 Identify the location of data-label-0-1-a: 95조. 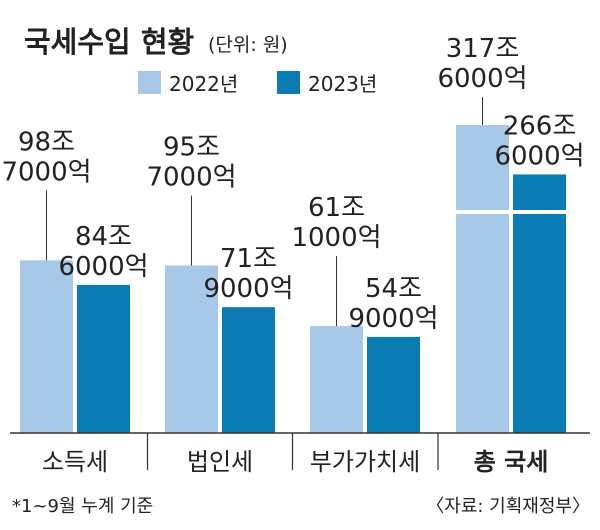
(191, 148).